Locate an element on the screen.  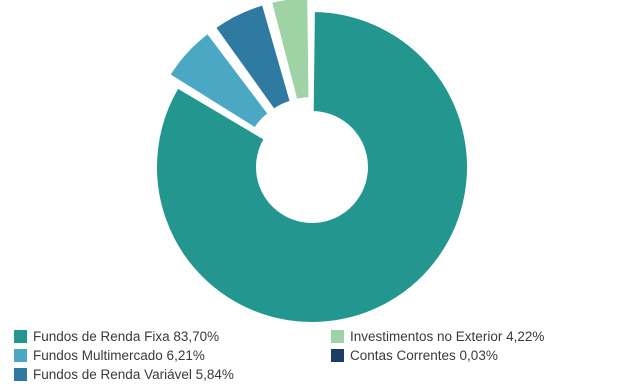
legend-item-fundos-renda-fixa: Fundos de Renda Fixa 83,70% is located at coordinates (116, 336).